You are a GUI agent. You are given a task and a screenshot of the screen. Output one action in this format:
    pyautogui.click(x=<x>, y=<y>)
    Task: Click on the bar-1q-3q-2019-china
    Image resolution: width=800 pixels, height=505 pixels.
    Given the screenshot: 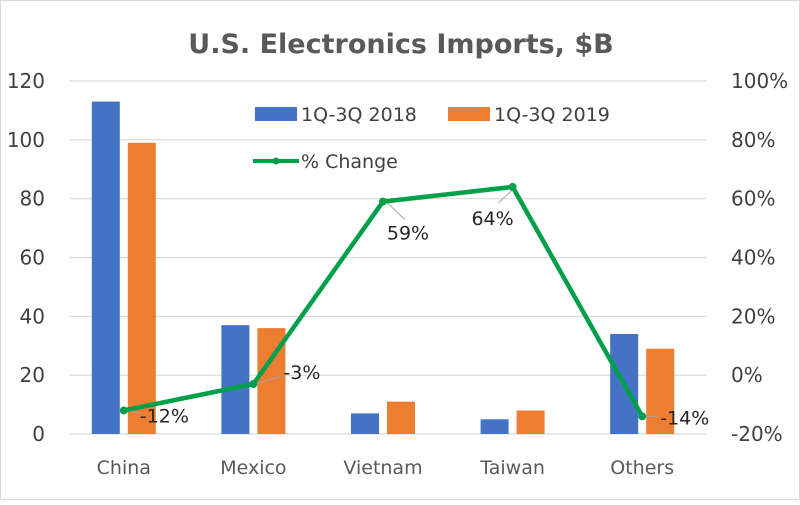 What is the action you would take?
    pyautogui.click(x=141, y=288)
    